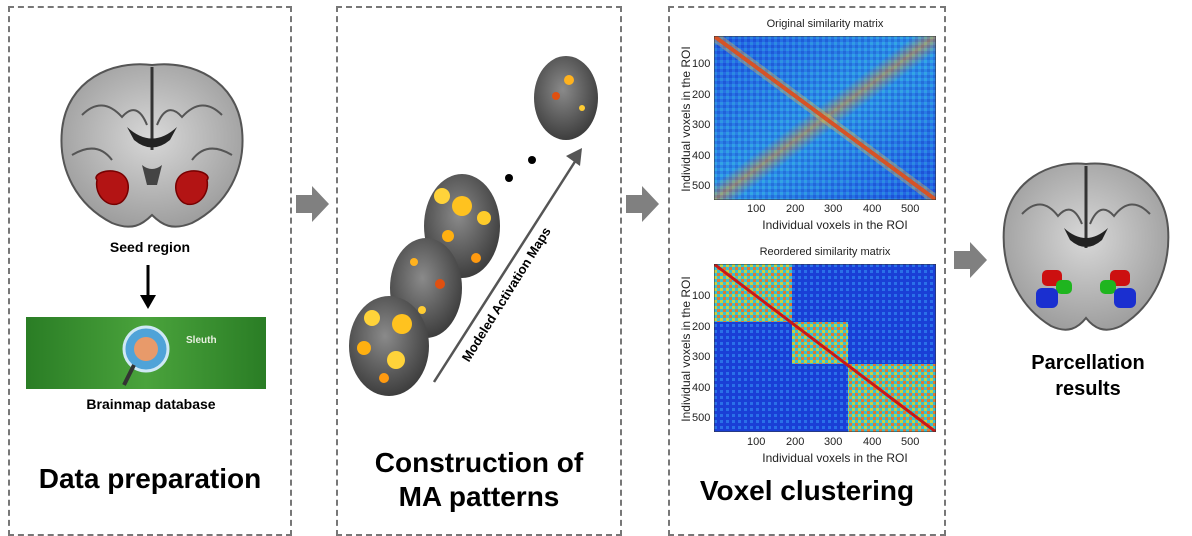 The width and height of the screenshot is (1192, 536). Describe the element at coordinates (701, 64) in the screenshot. I see `m1-ytick-1: 100` at that location.